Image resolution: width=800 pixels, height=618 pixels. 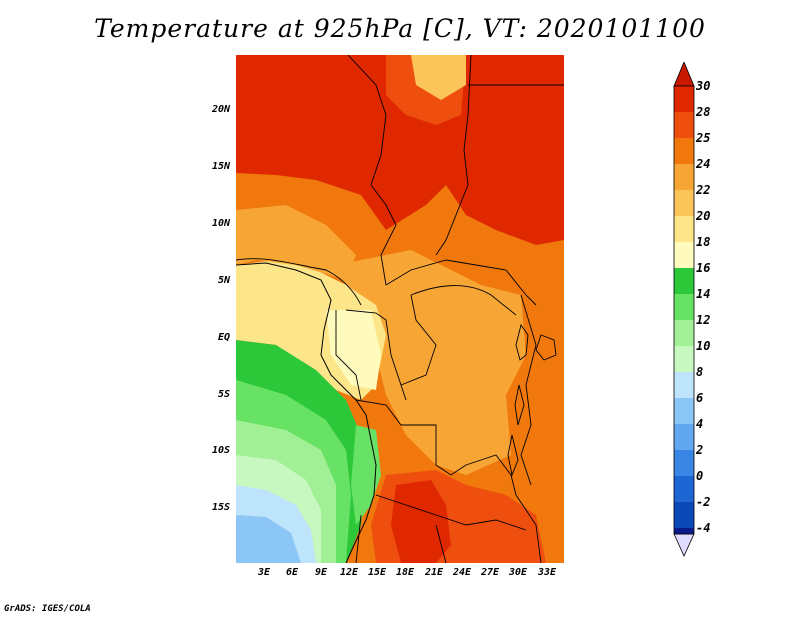 What do you see at coordinates (349, 572) in the screenshot?
I see `lon-label-12e: 12E` at bounding box center [349, 572].